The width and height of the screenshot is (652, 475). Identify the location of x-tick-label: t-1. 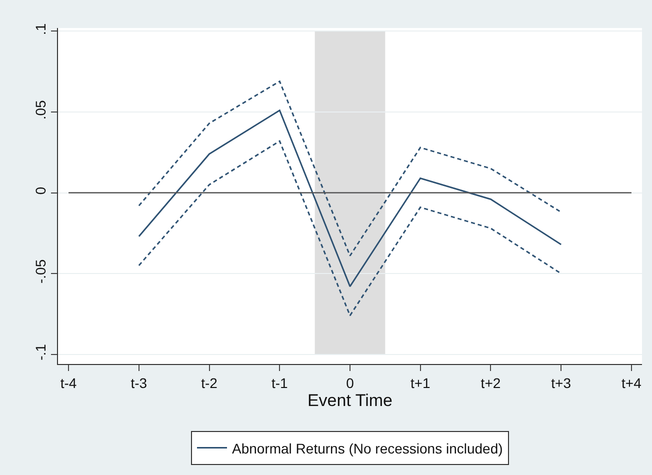
(279, 382).